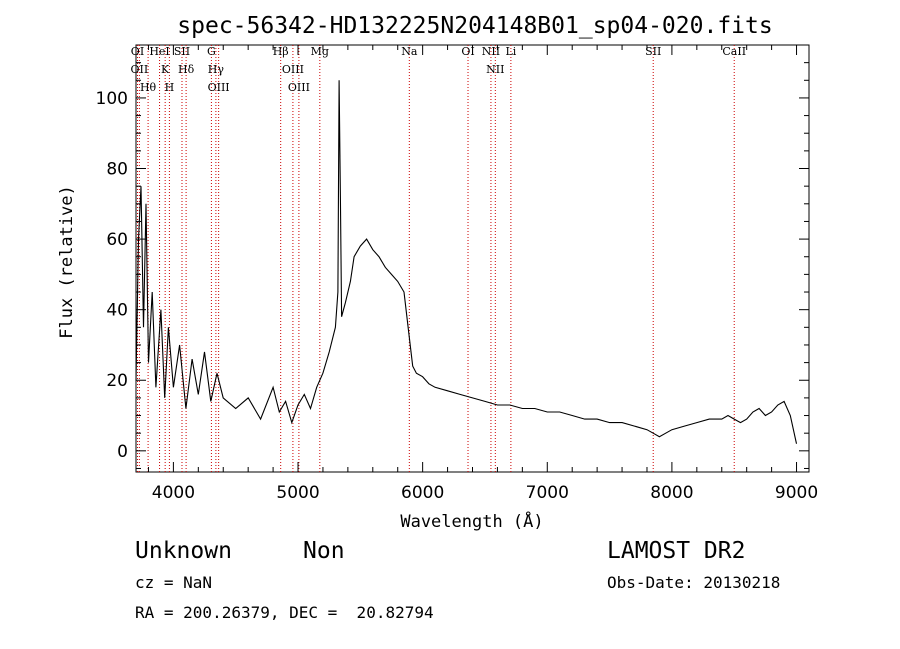 The width and height of the screenshot is (900, 649). Describe the element at coordinates (547, 493) in the screenshot. I see `x-tick-label: 7000` at that location.